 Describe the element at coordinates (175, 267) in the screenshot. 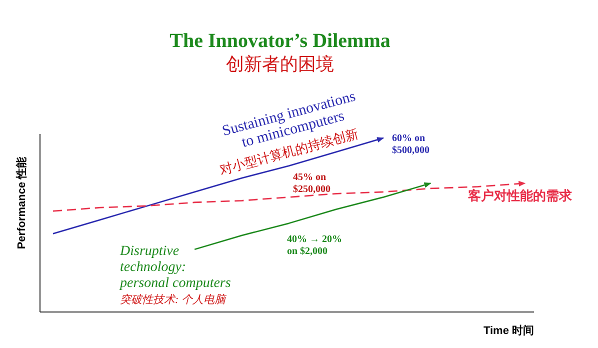

I see `series-label: Disruptive technology: personal computers` at that location.